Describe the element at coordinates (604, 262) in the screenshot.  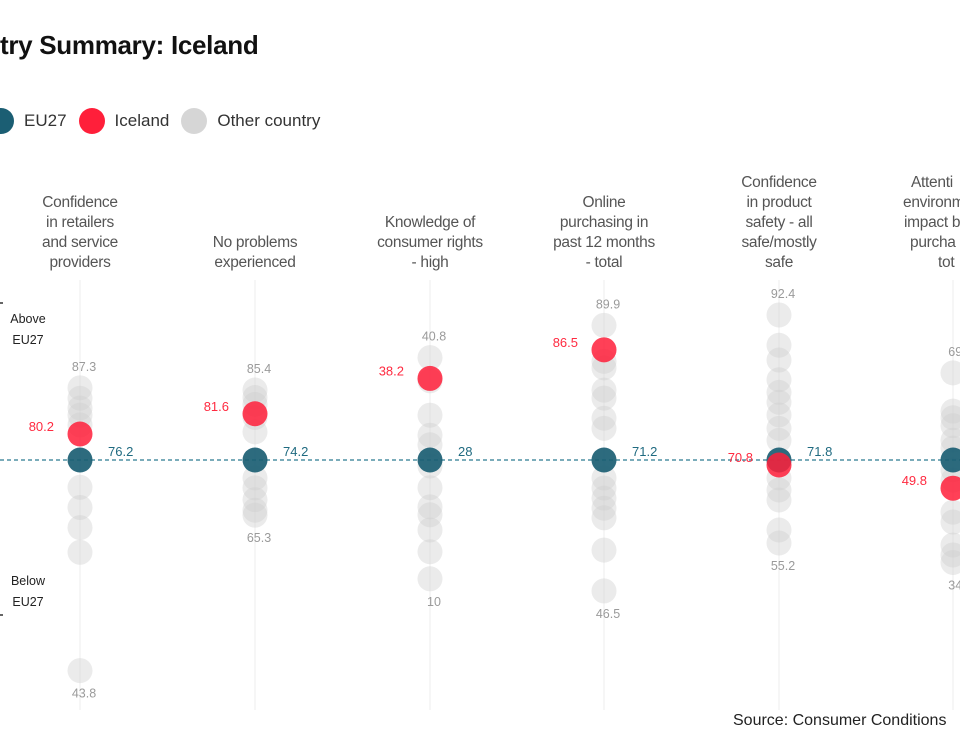
I see `column-heading-line: - total` at that location.